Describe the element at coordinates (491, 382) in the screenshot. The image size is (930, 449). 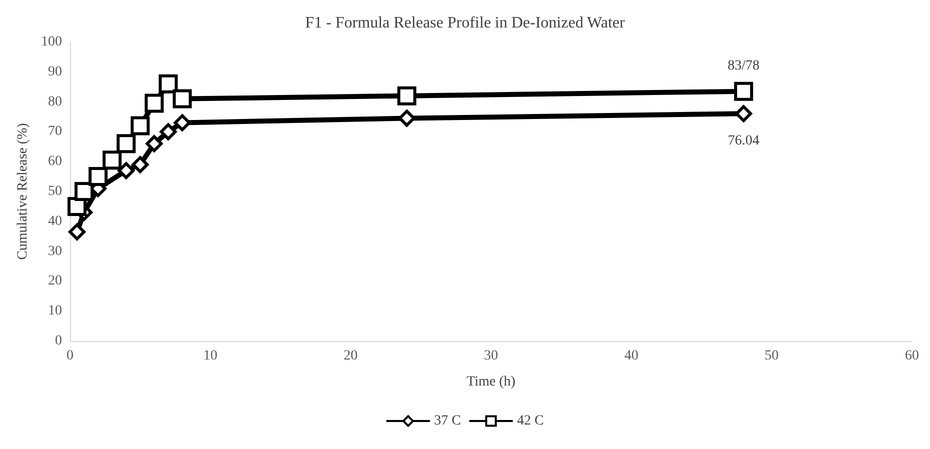
I see `x-axis-title: Time (h)` at that location.